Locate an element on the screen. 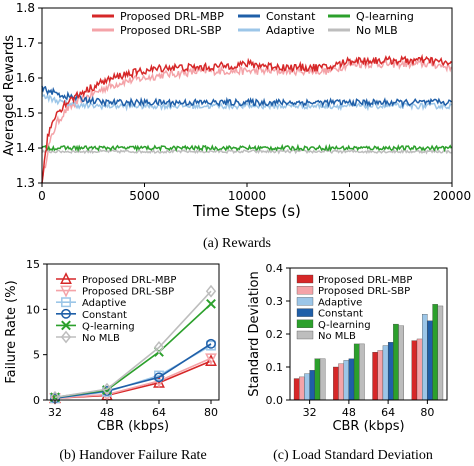 Image resolution: width=474 pixels, height=466 pixels. y-tick-label: 15 is located at coordinates (33, 264).